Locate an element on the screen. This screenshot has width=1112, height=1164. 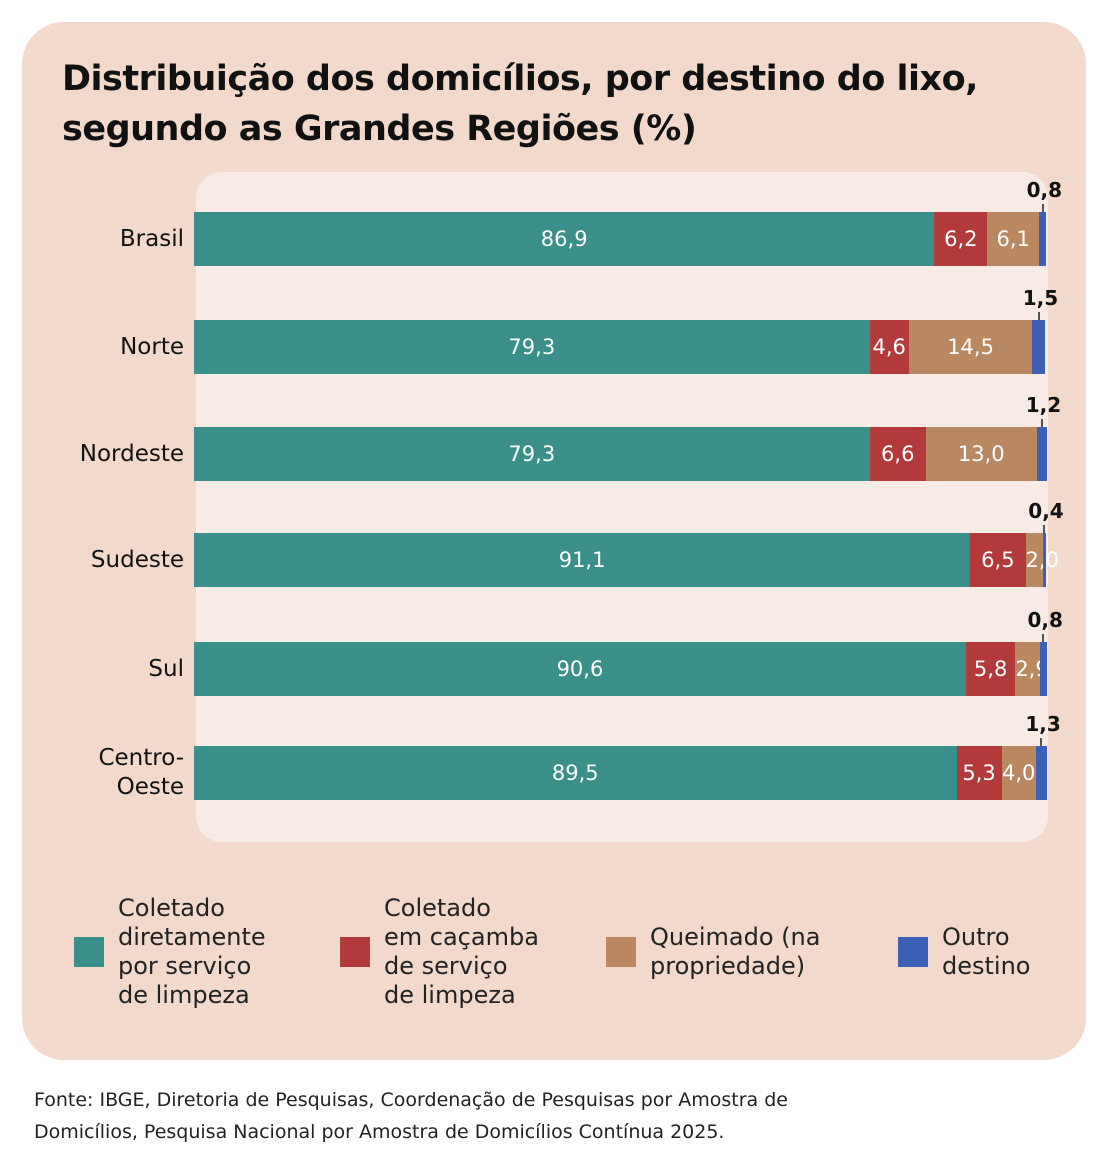
data-label: 90,6 is located at coordinates (580, 669).